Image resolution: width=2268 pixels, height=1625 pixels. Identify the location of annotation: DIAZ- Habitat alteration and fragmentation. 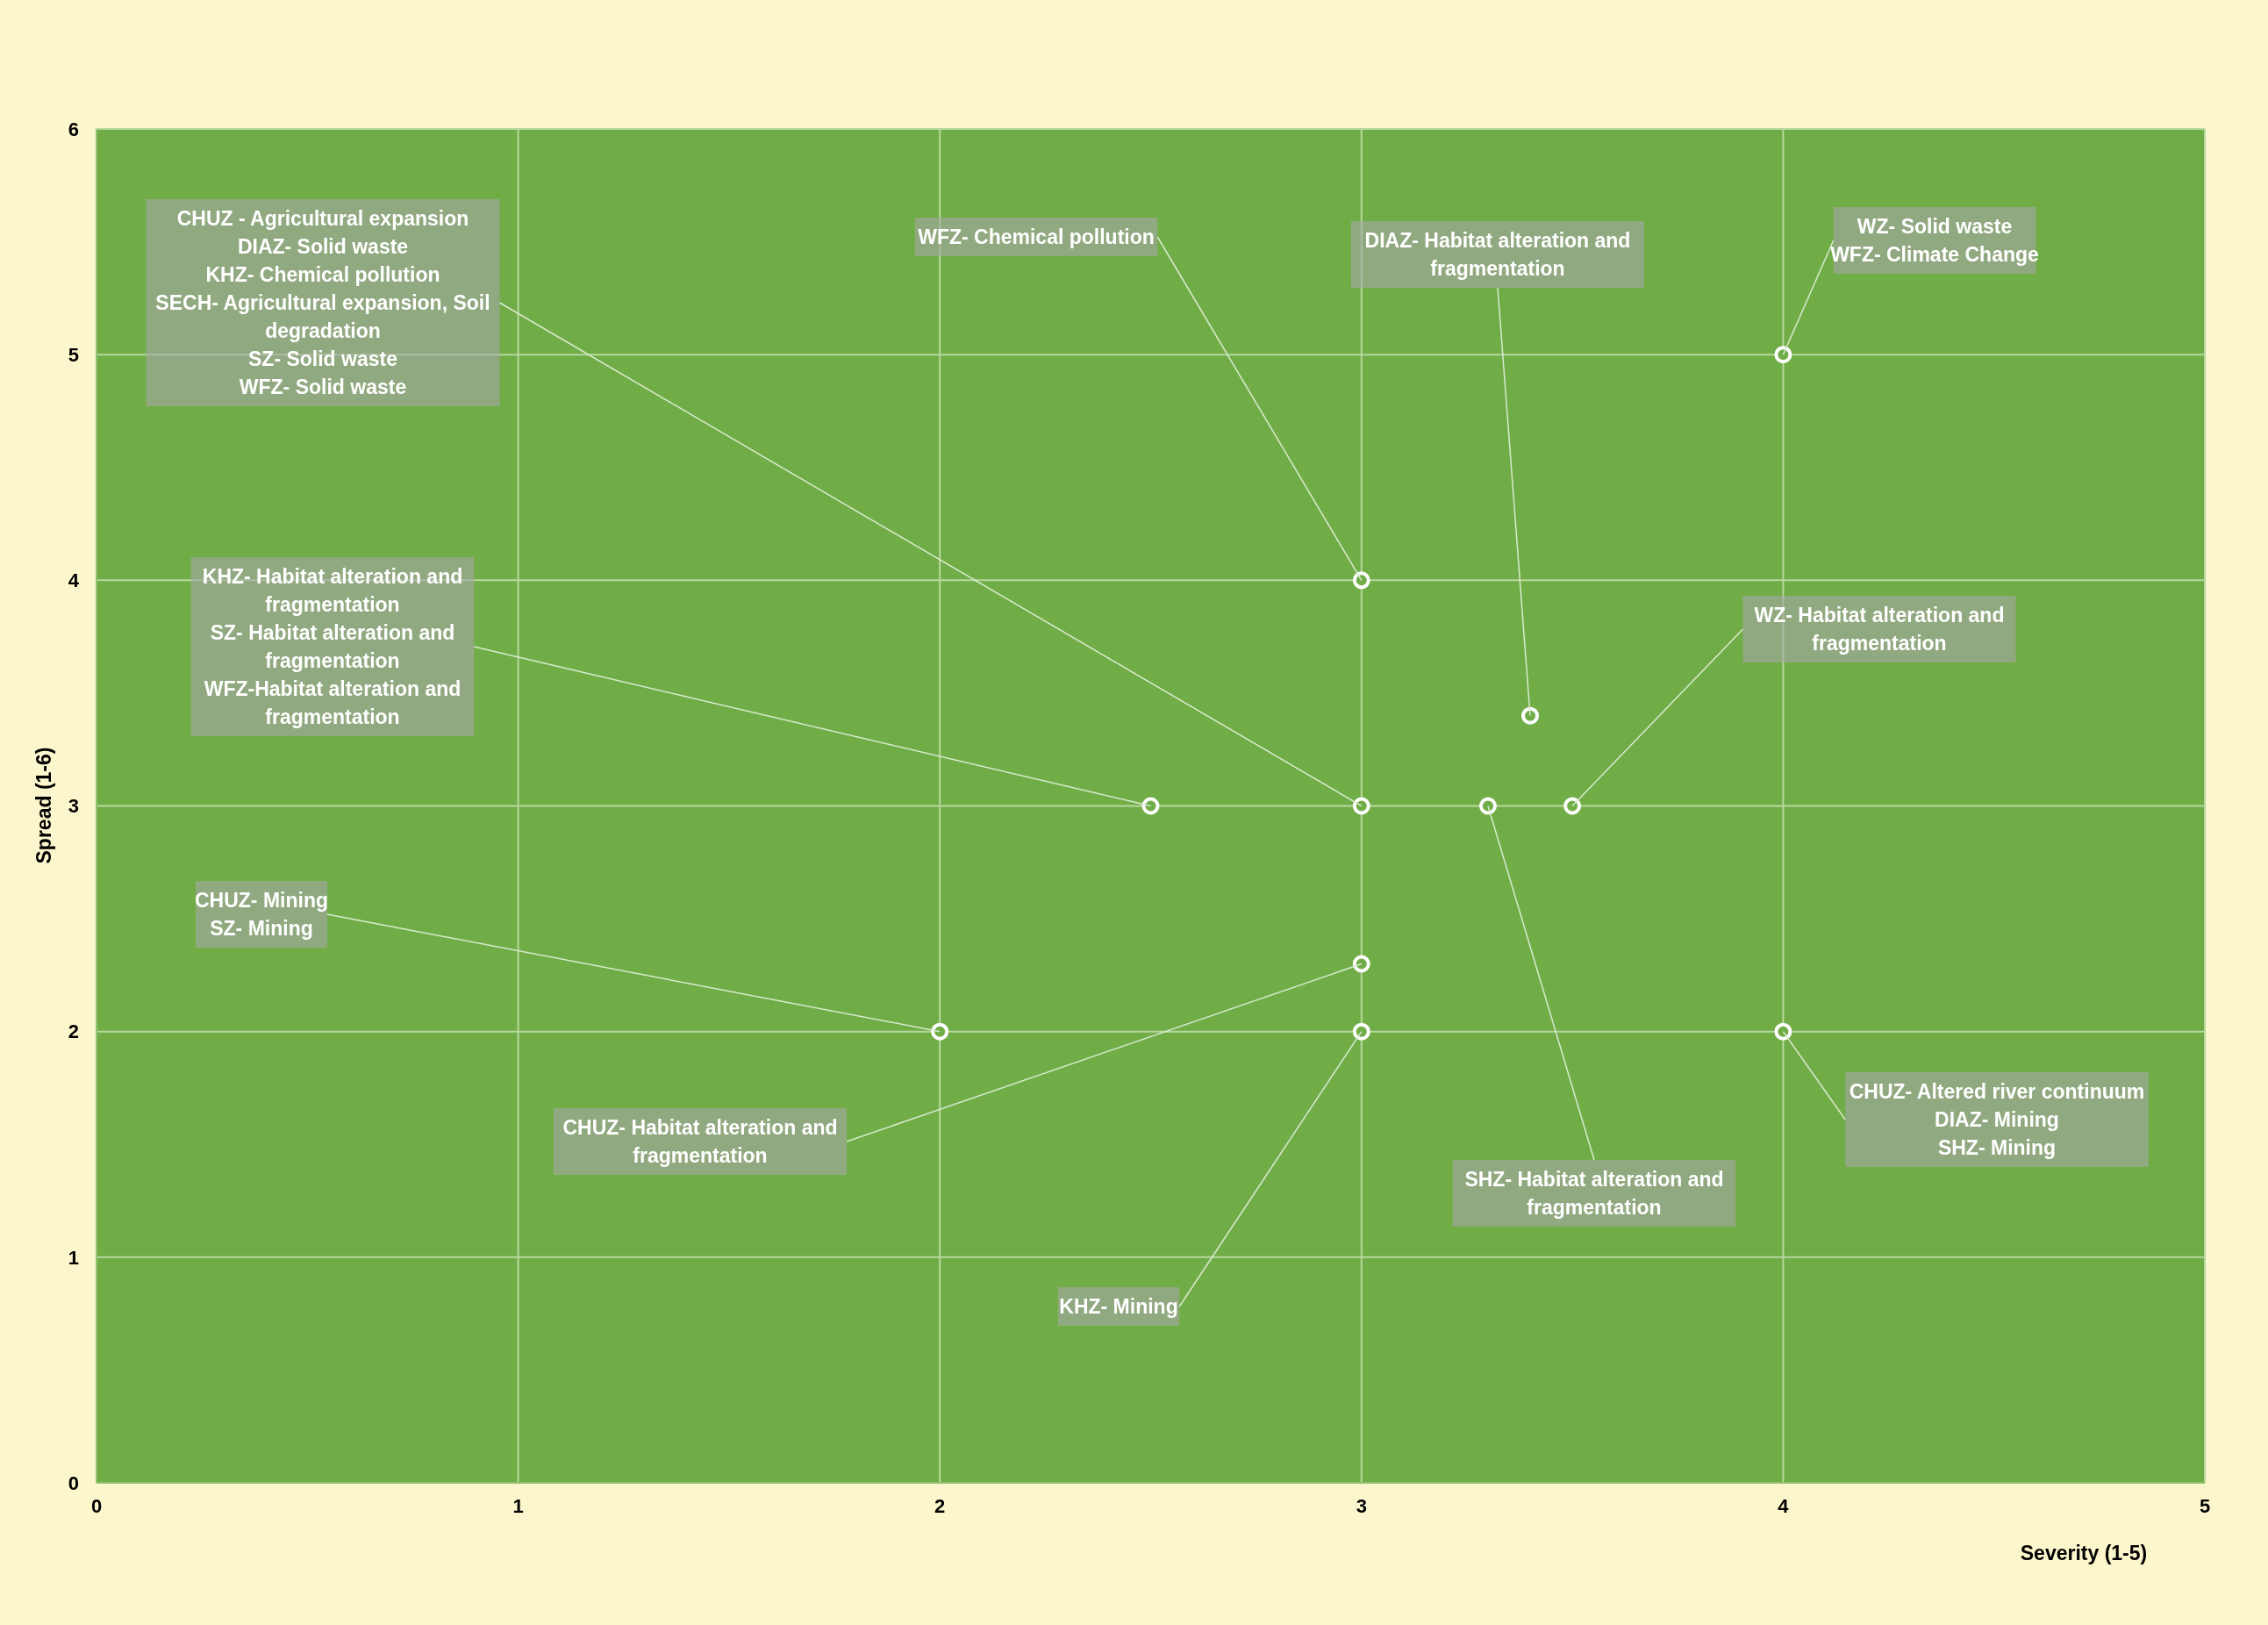
(1497, 255).